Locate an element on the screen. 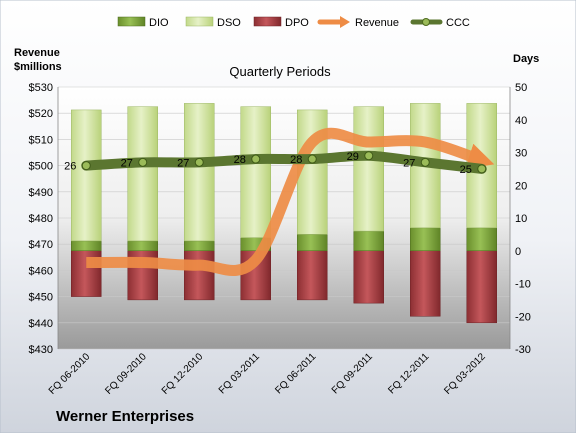 The width and height of the screenshot is (576, 433). legend-label-revenue: Revenue is located at coordinates (377, 23).